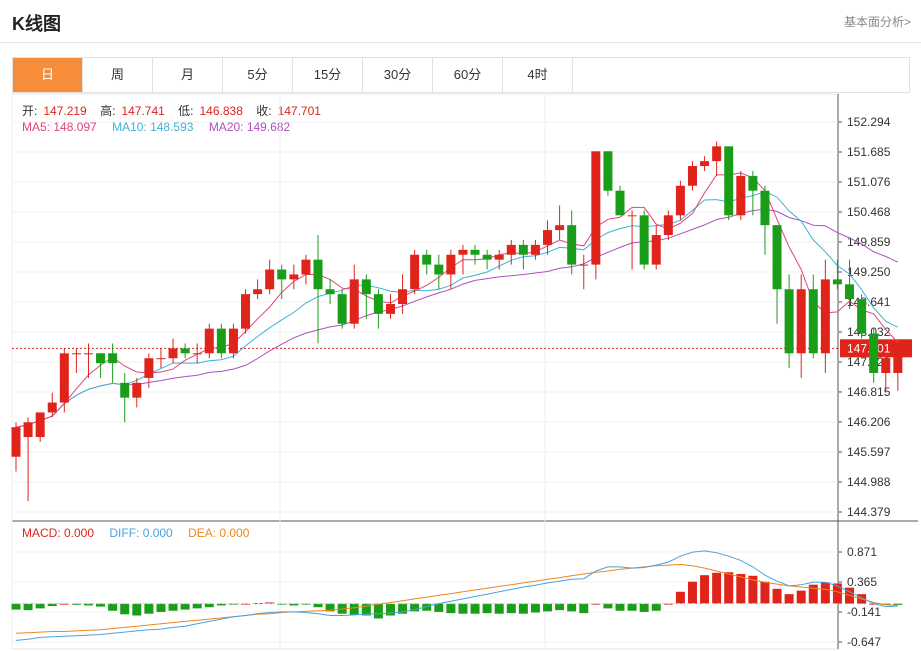 Image resolution: width=921 pixels, height=651 pixels. What do you see at coordinates (328, 75) in the screenshot?
I see `tab-15min: 15分` at bounding box center [328, 75].